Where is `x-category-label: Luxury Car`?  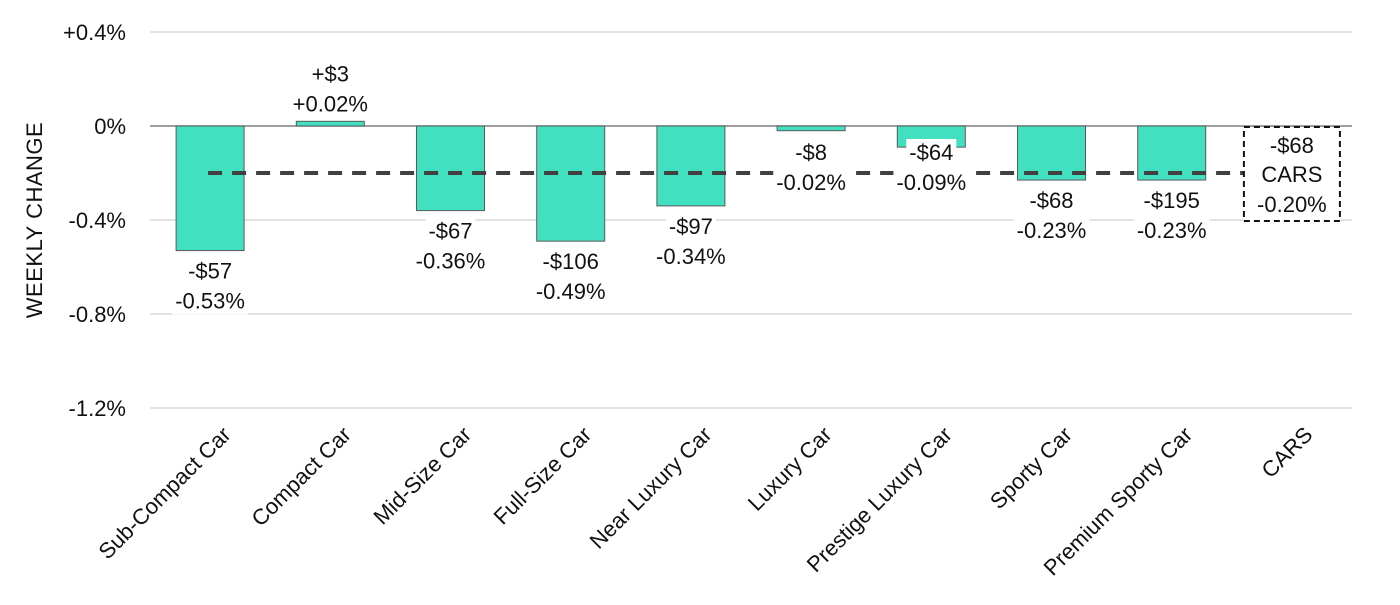 x-category-label: Luxury Car is located at coordinates (790, 469).